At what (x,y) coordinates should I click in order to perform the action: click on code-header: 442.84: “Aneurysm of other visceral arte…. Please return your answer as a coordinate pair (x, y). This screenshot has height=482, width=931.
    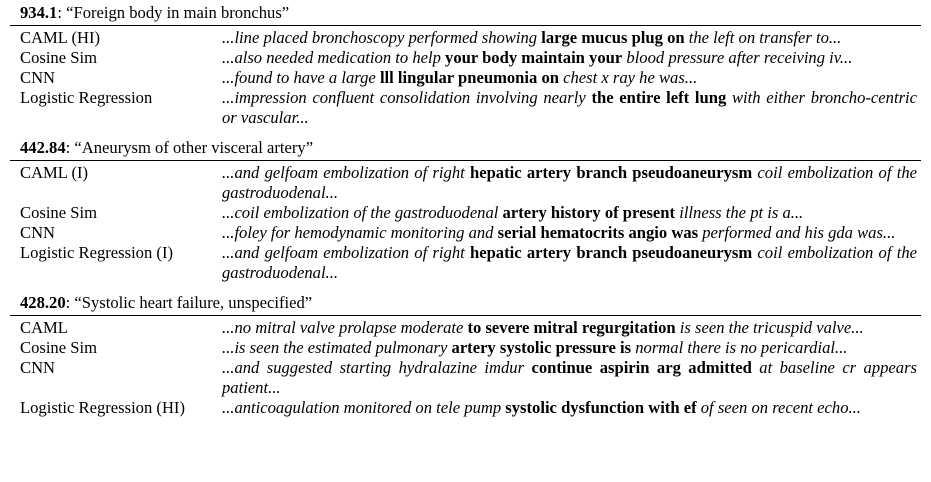
    Looking at the image, I should click on (465, 148).